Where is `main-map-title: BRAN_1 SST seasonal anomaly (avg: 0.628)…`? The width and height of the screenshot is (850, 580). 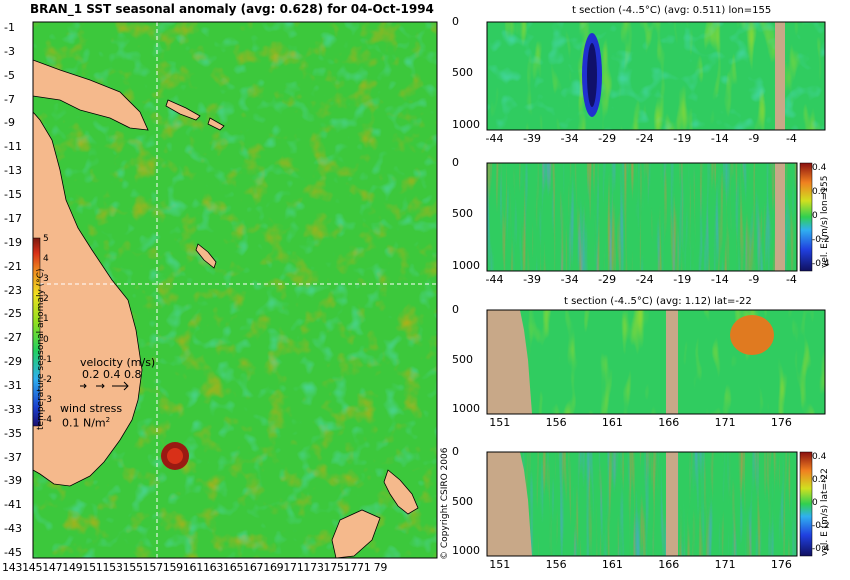
main-map-title: BRAN_1 SST seasonal anomaly (avg: 0.628)… is located at coordinates (232, 9).